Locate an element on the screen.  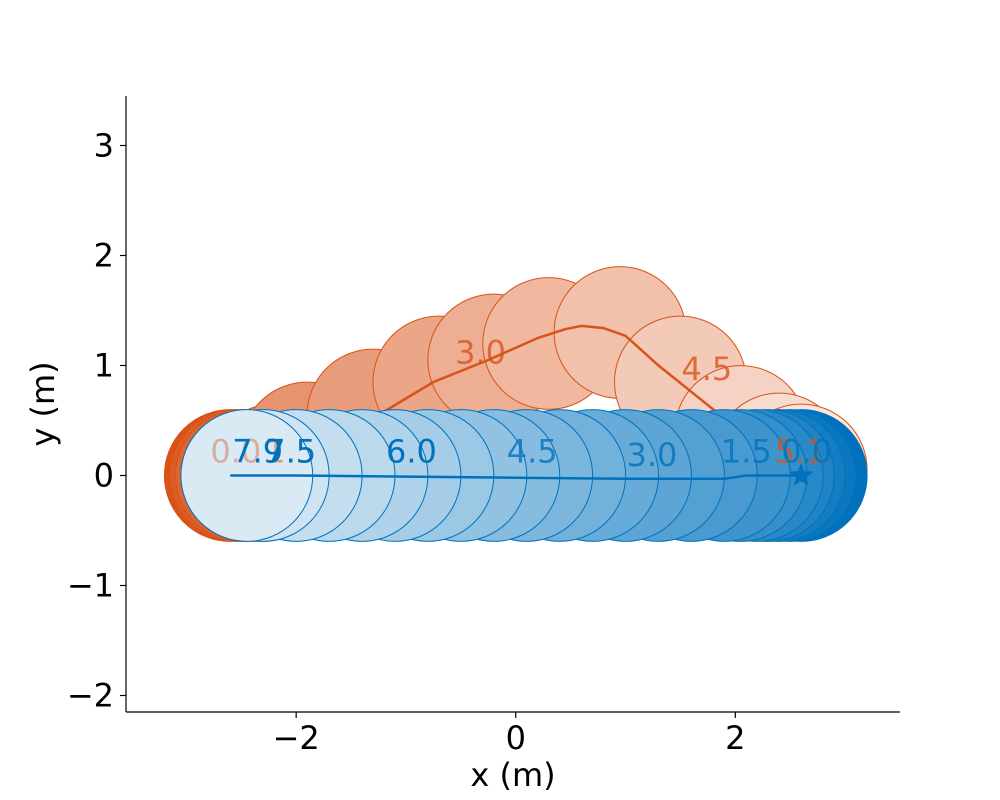
x-tick-label: 2 is located at coordinates (735, 738).